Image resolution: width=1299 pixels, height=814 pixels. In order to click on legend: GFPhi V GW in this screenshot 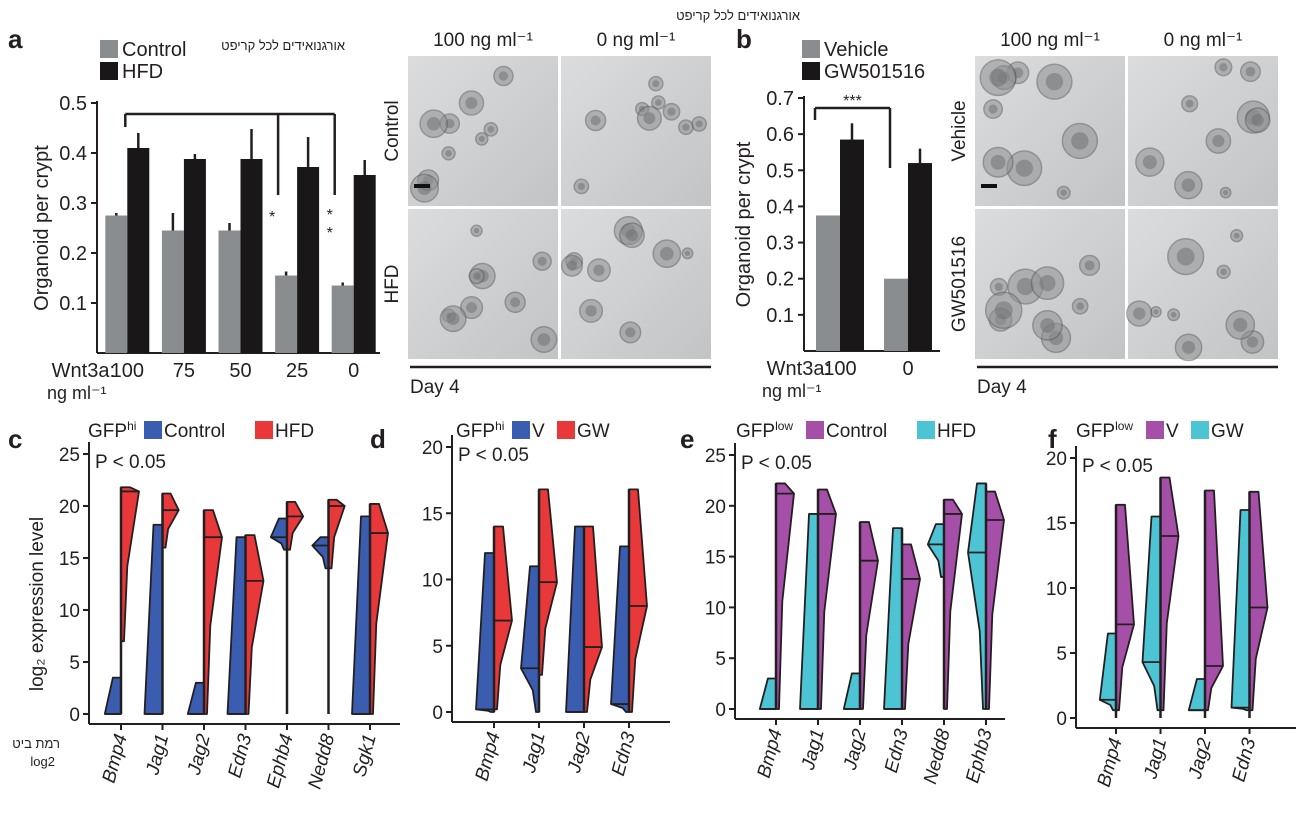, I will do `click(533, 430)`.